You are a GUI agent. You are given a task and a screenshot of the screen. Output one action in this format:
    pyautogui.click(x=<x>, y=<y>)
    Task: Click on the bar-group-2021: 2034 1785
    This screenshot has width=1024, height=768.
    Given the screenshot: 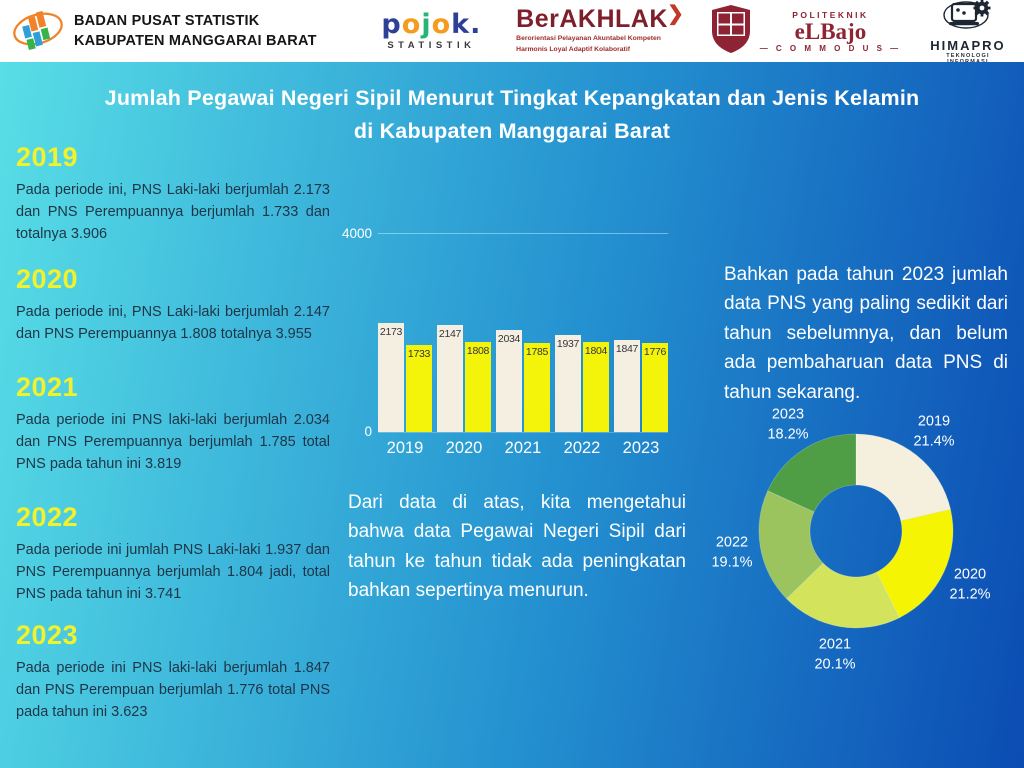 What is the action you would take?
    pyautogui.click(x=523, y=381)
    